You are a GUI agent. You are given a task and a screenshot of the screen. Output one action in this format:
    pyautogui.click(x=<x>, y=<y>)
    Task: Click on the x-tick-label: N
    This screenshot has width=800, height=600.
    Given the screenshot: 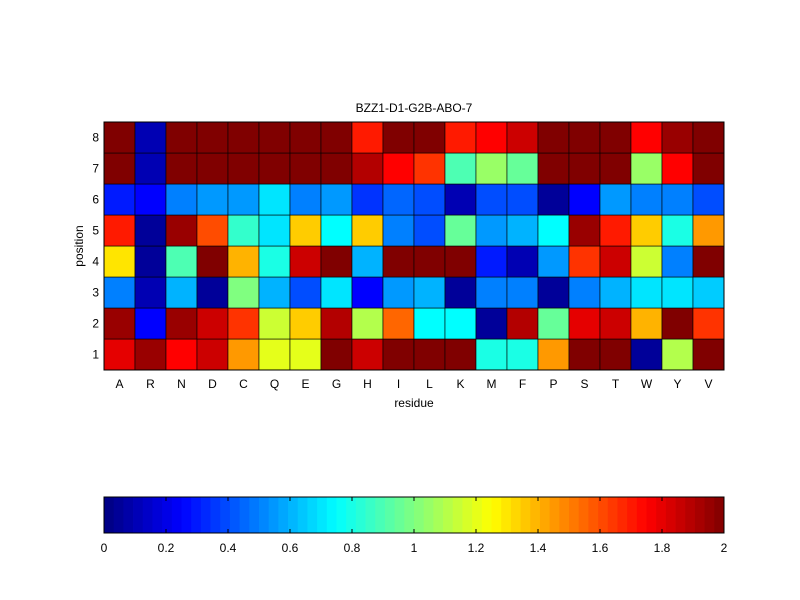 What is the action you would take?
    pyautogui.click(x=181, y=384)
    